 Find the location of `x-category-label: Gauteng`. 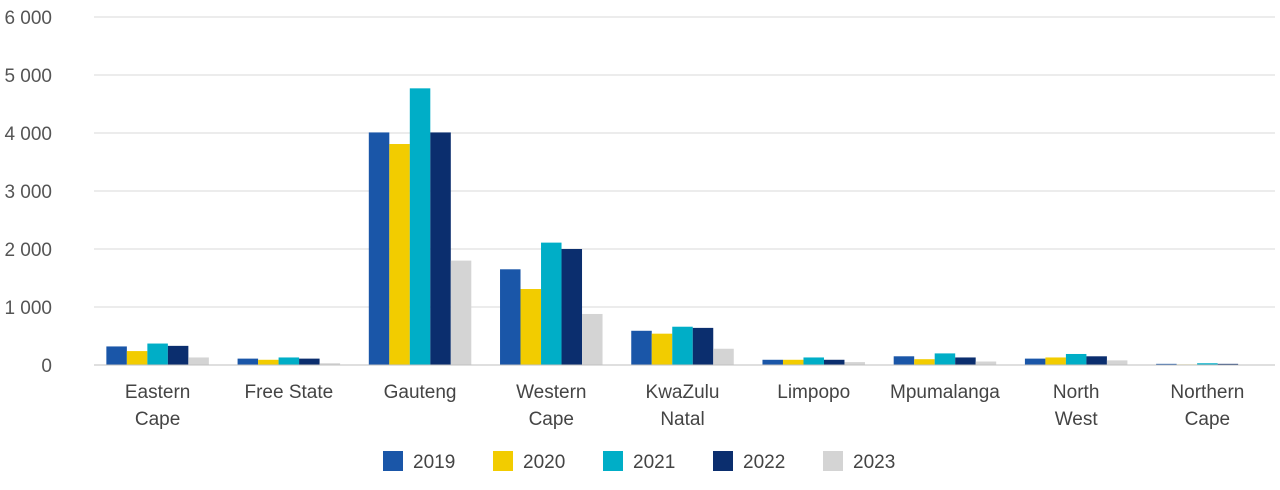

x-category-label: Gauteng is located at coordinates (420, 392).